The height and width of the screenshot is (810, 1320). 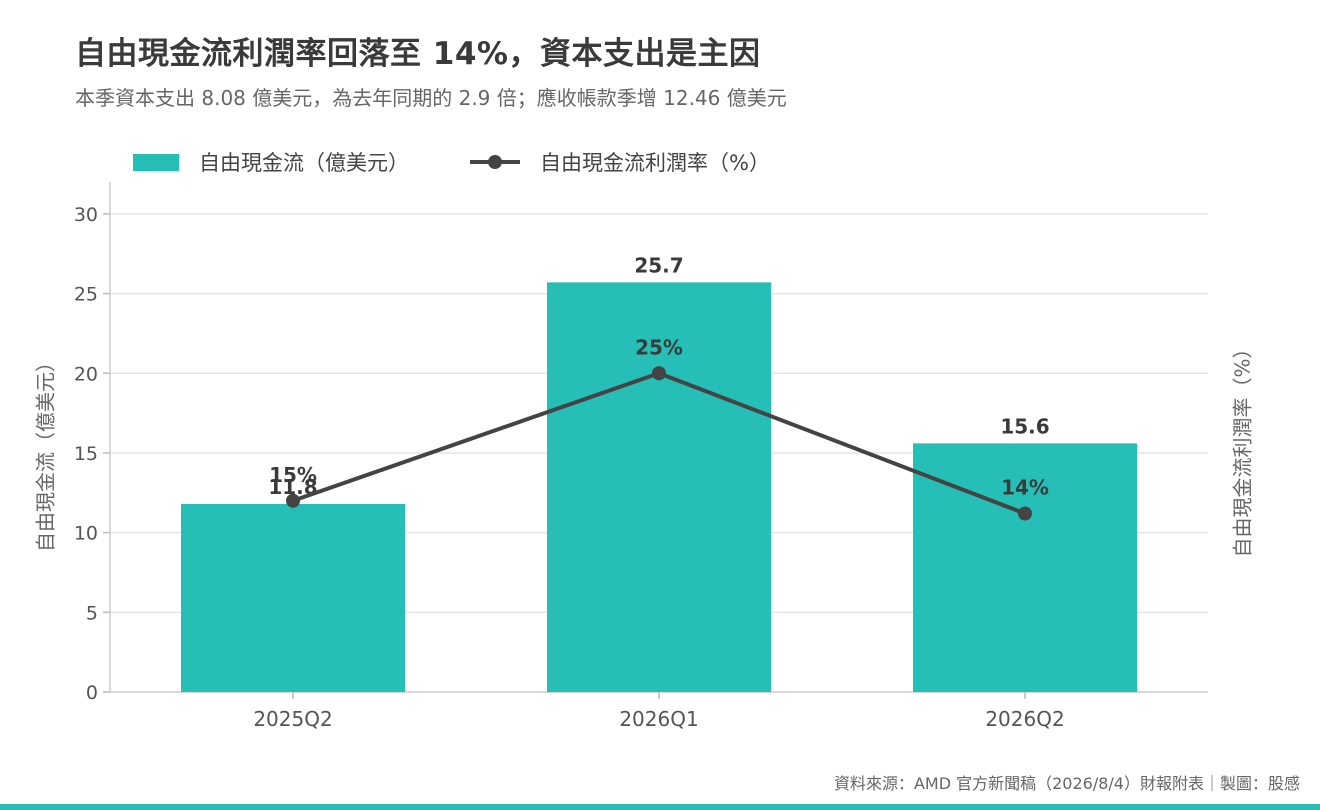 What do you see at coordinates (92, 693) in the screenshot?
I see `y-tick-label: 0` at bounding box center [92, 693].